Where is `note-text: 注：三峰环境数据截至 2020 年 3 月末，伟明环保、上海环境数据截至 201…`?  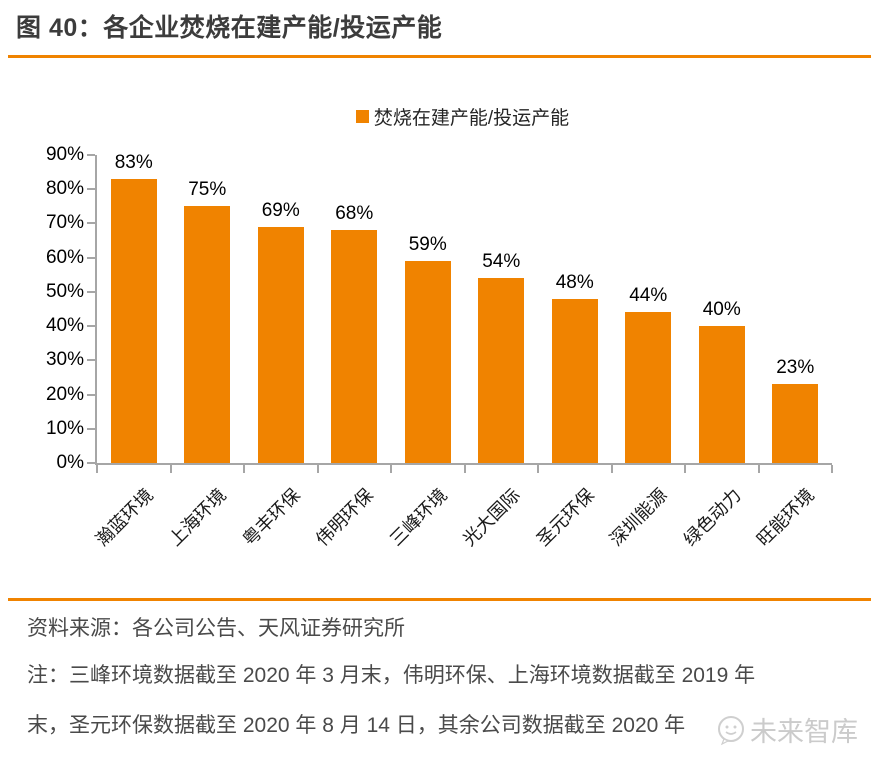 note-text: 注：三峰环境数据截至 2020 年 3 月末，伟明环保、上海环境数据截至 201… is located at coordinates (391, 701).